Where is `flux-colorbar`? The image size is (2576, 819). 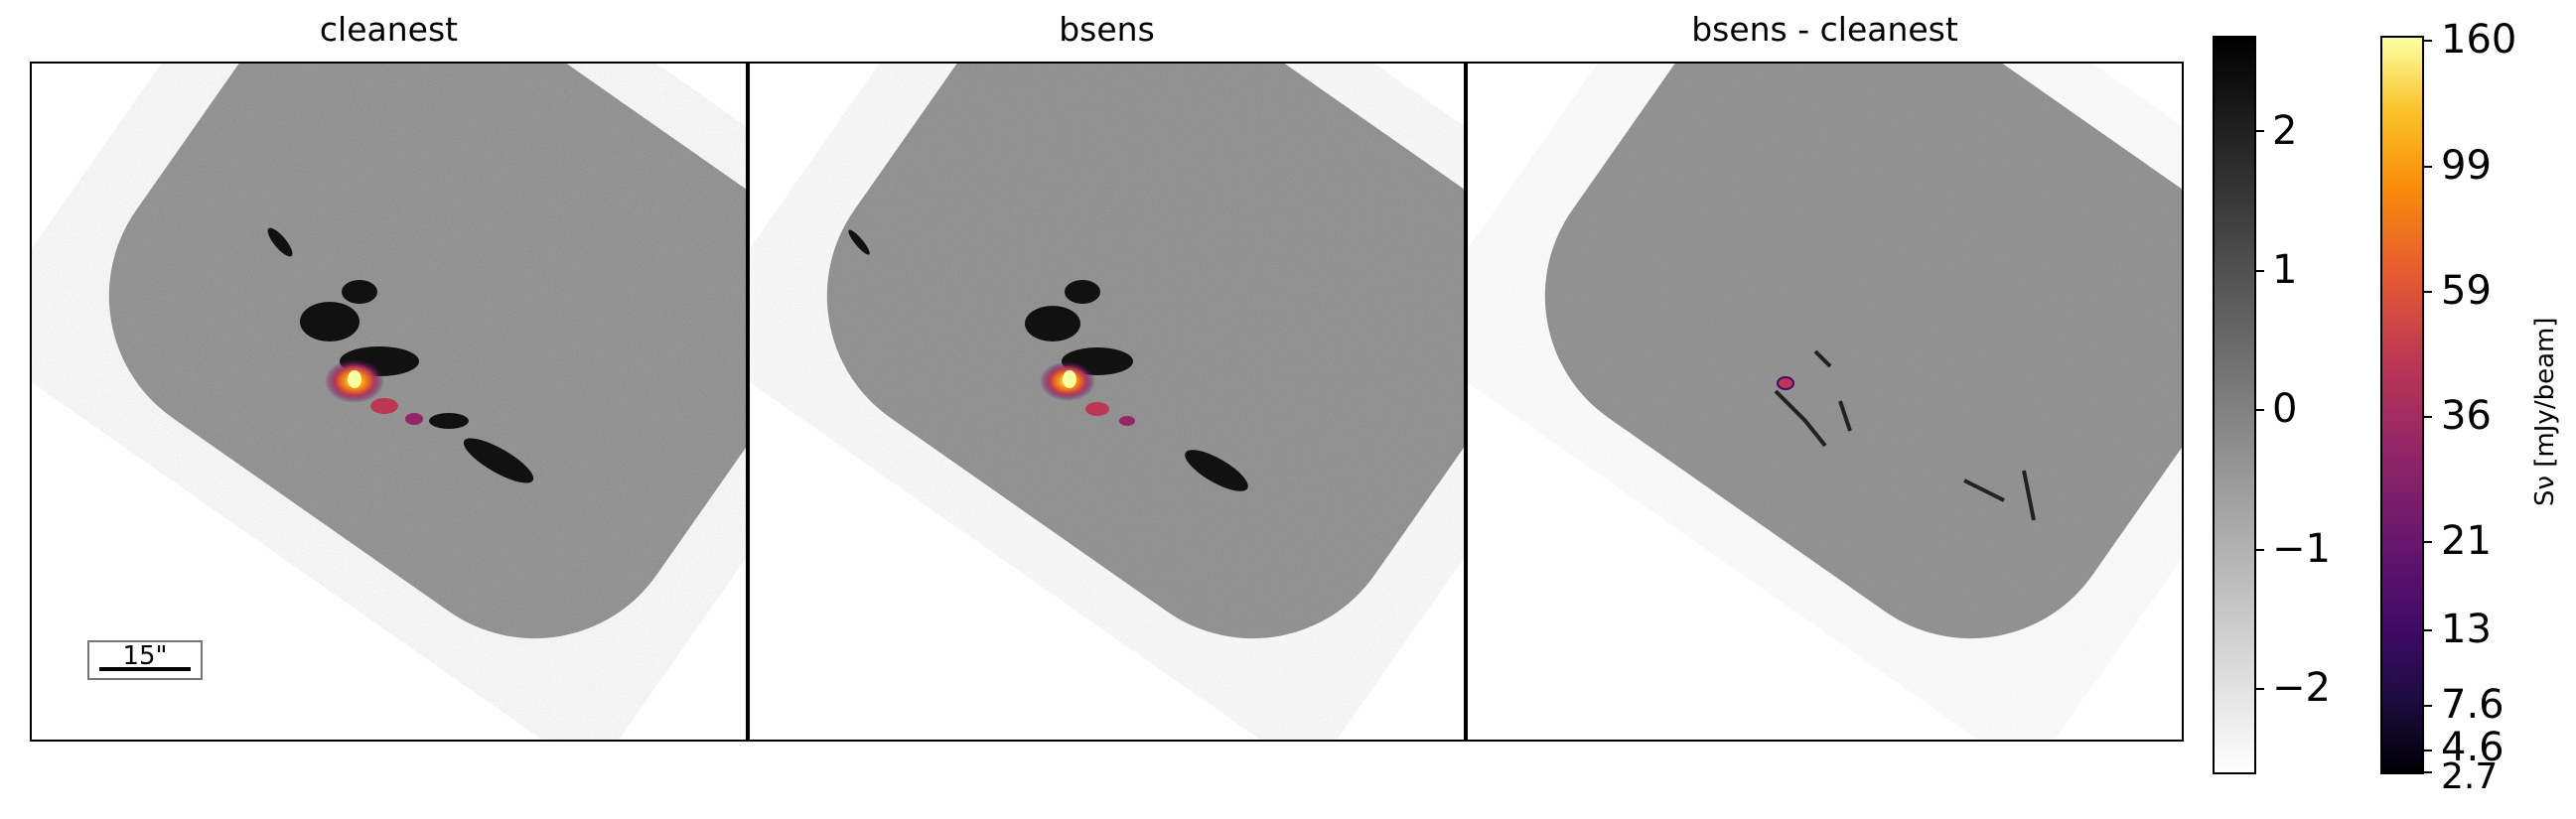
flux-colorbar is located at coordinates (2402, 405).